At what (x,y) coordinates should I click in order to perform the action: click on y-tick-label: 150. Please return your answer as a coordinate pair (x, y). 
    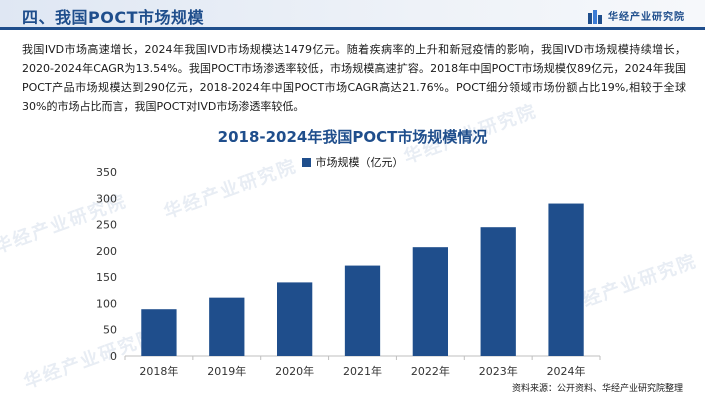
    Looking at the image, I should click on (106, 277).